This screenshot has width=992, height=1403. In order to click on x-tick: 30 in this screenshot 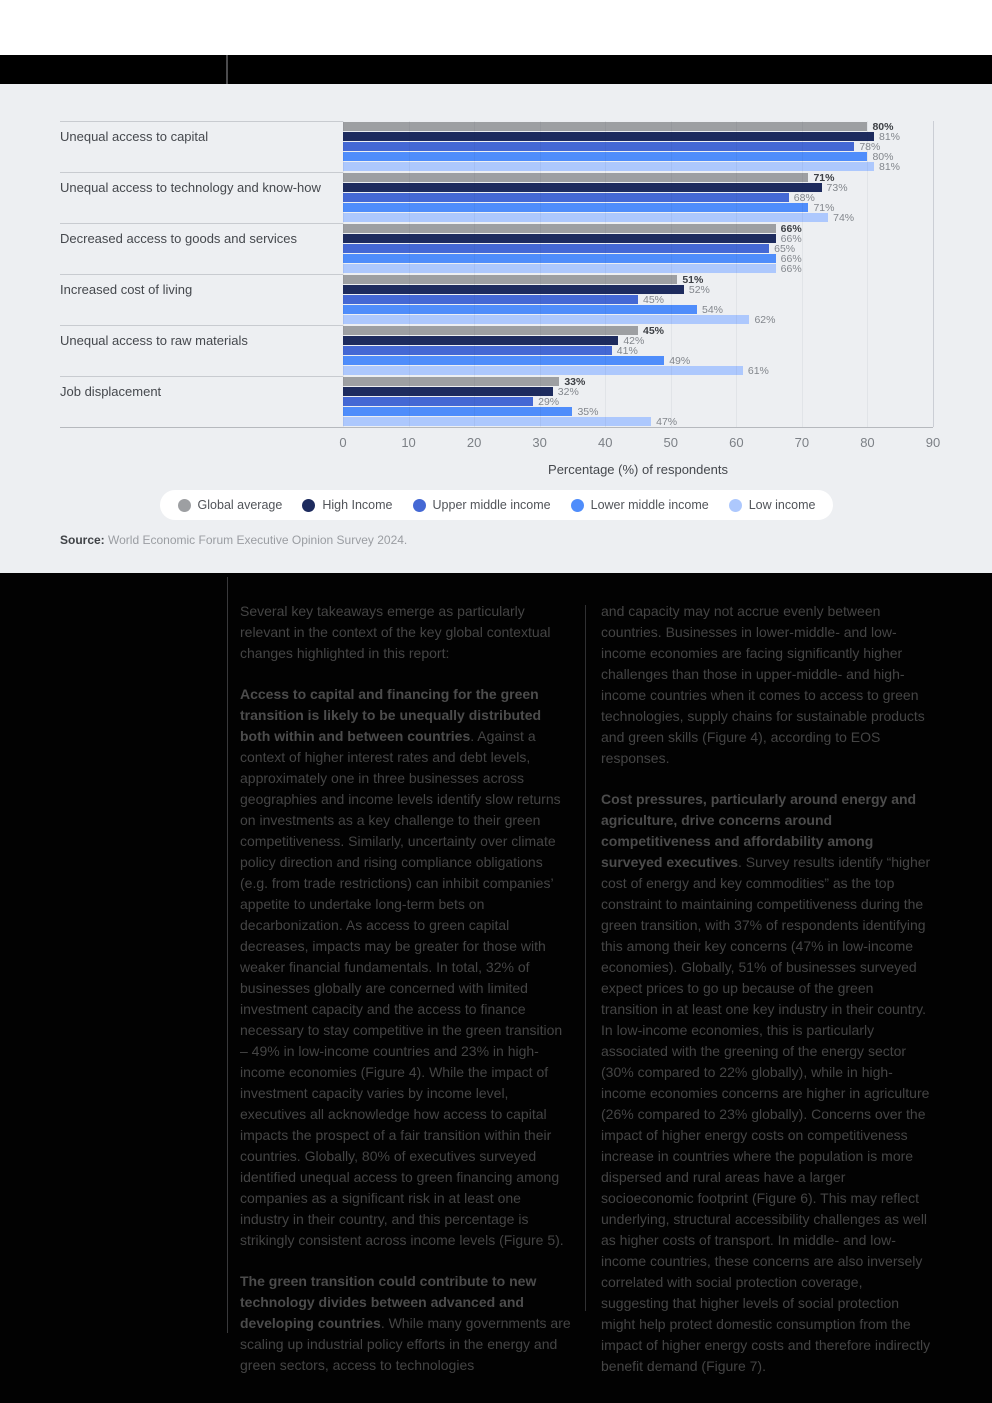, I will do `click(539, 442)`.